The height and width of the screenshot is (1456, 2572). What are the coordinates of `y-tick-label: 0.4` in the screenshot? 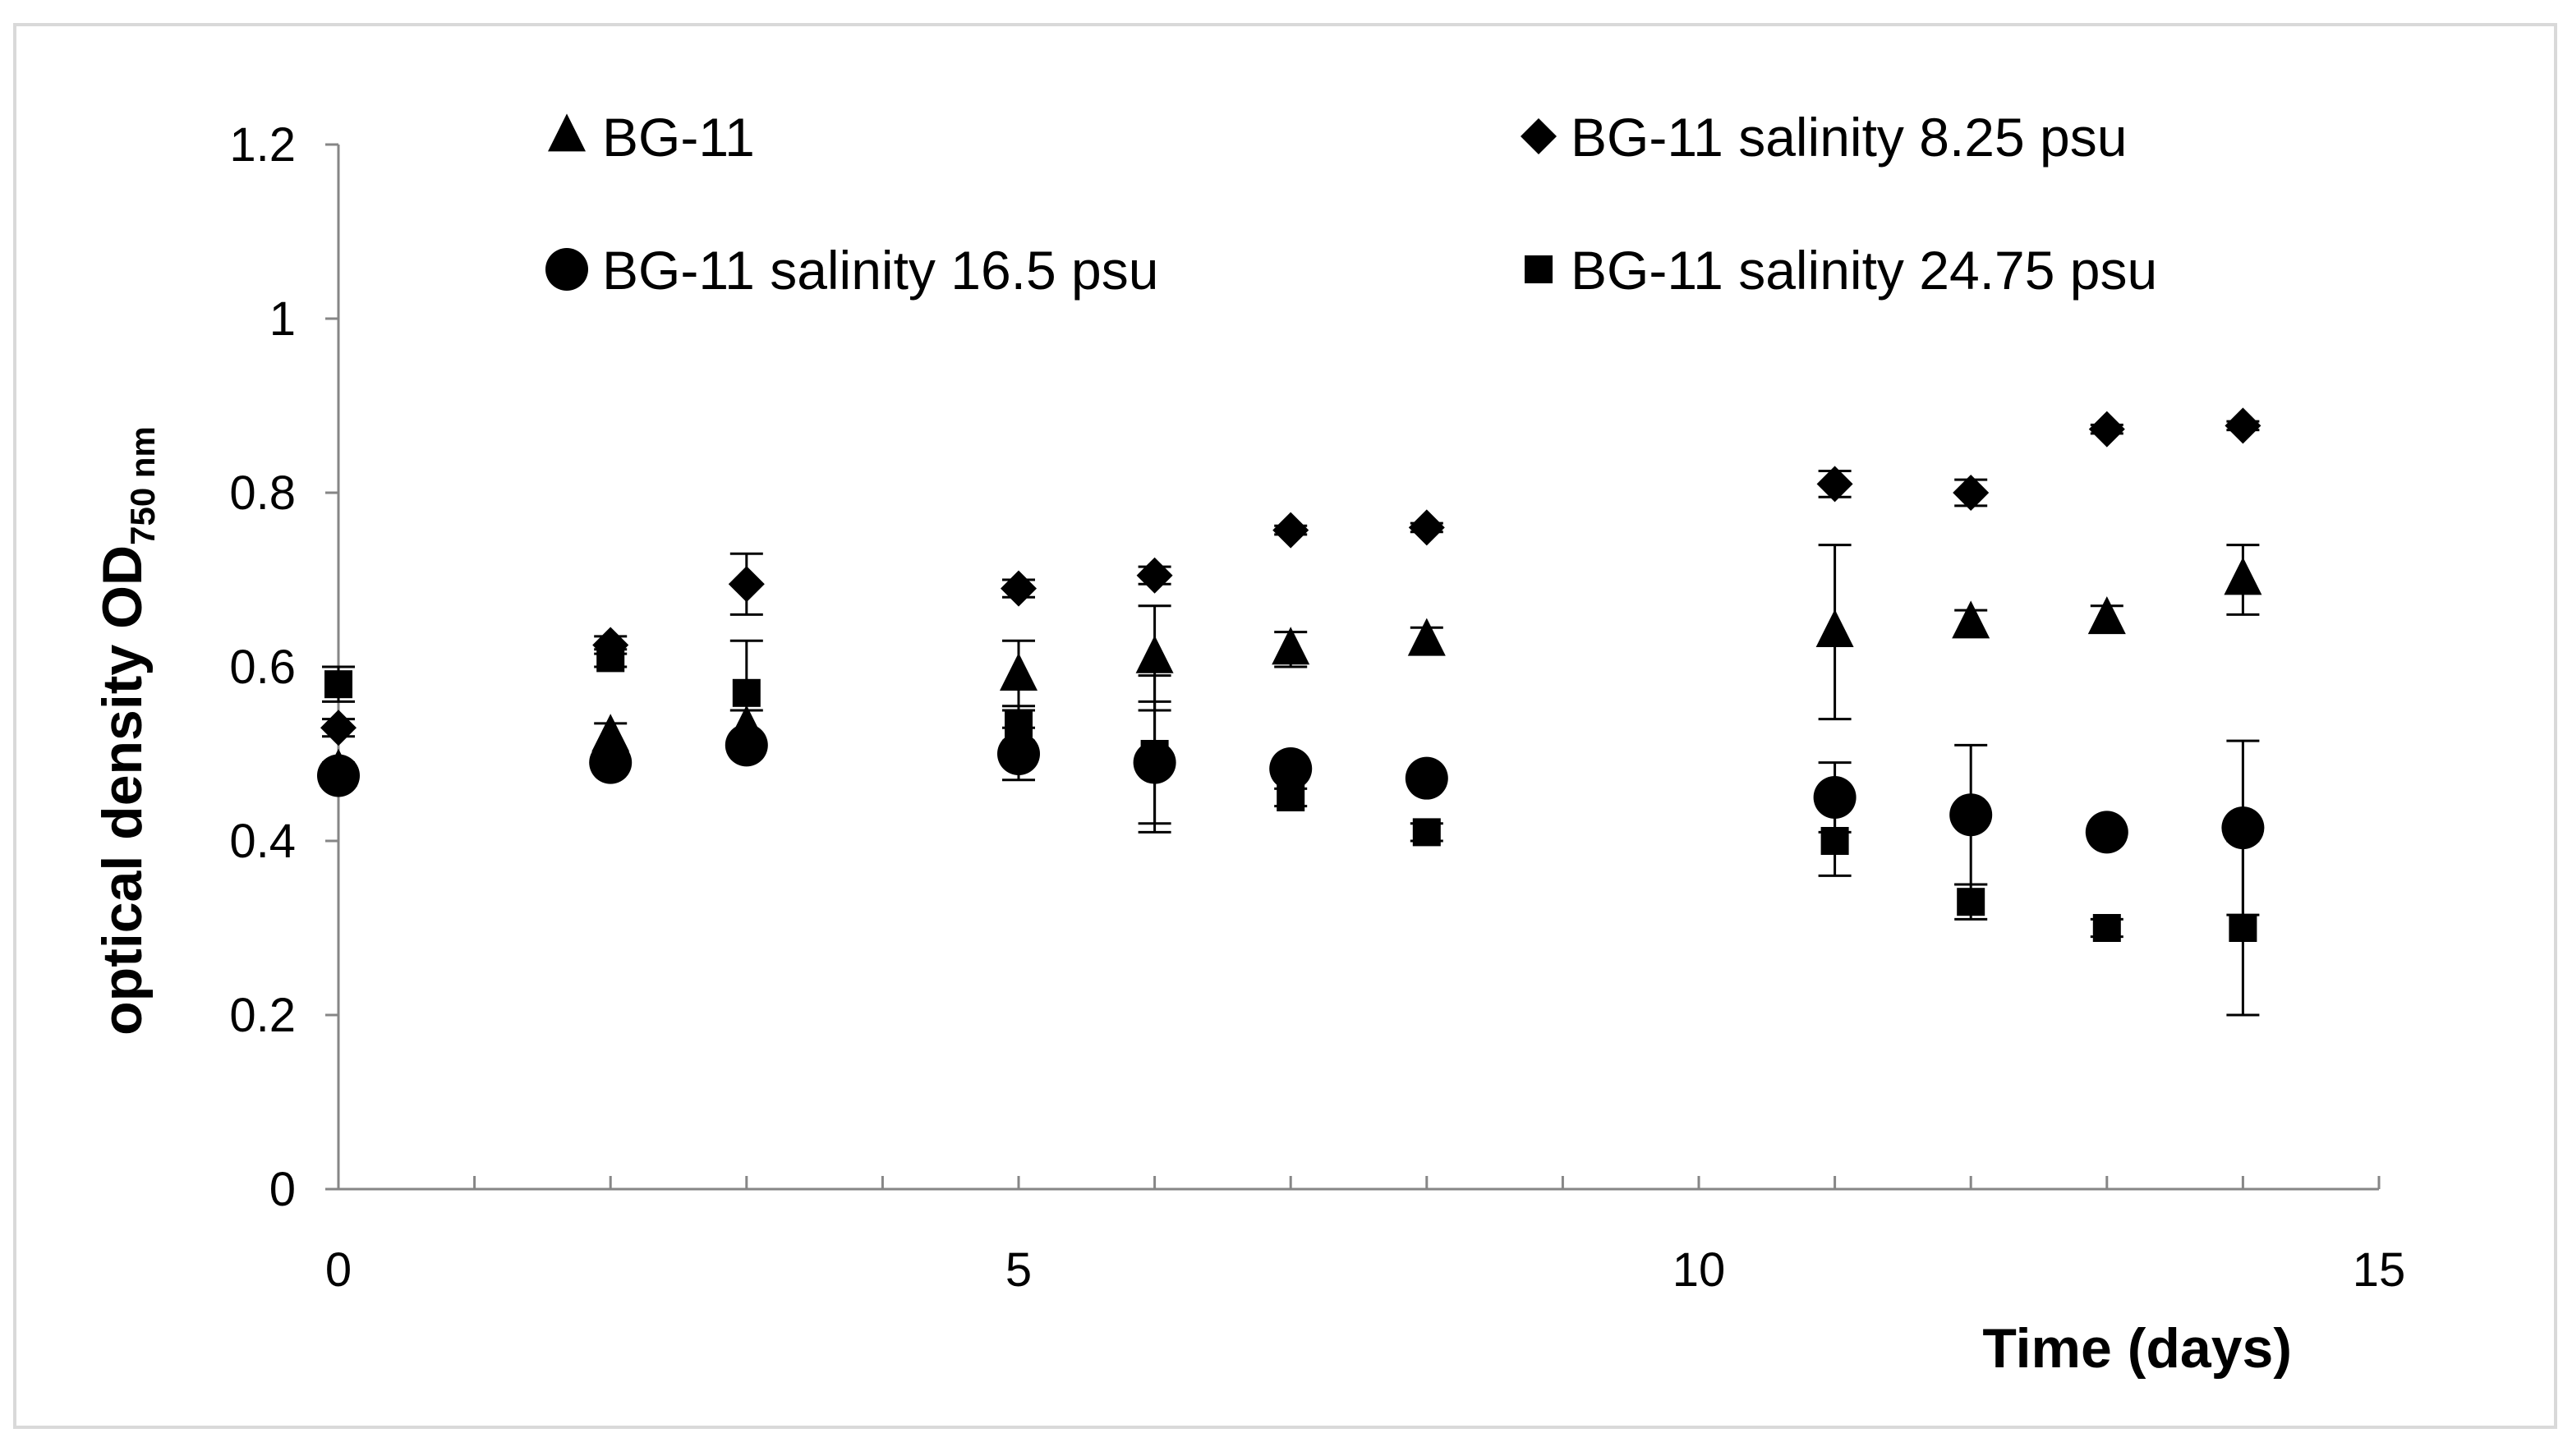 It's located at (262, 841).